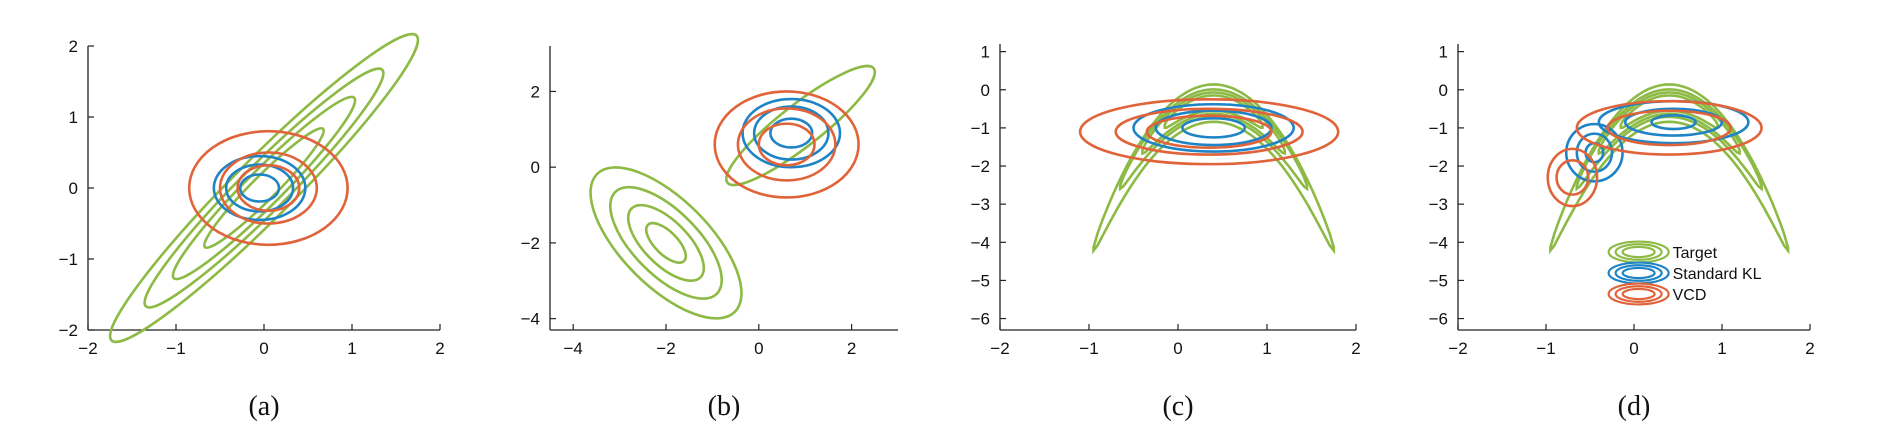 This screenshot has height=432, width=1878. Describe the element at coordinates (724, 406) in the screenshot. I see `panel-label: (b)` at that location.